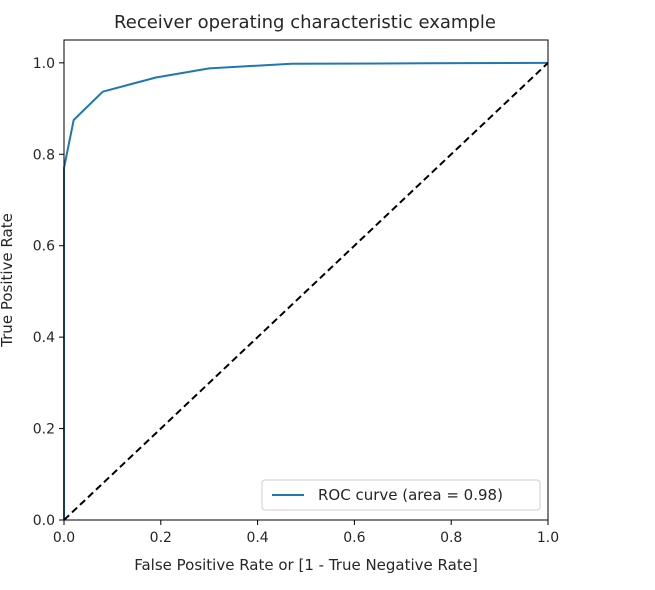 This screenshot has height=590, width=655. I want to click on legend: ROC curve (area = 0.98), so click(401, 495).